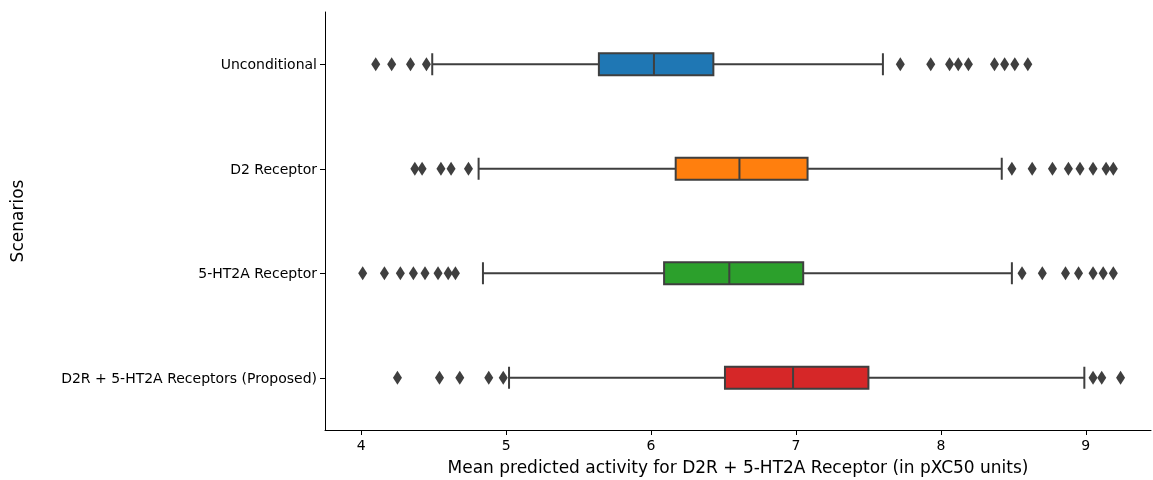  What do you see at coordinates (1086, 445) in the screenshot?
I see `x-tick-label: 9` at bounding box center [1086, 445].